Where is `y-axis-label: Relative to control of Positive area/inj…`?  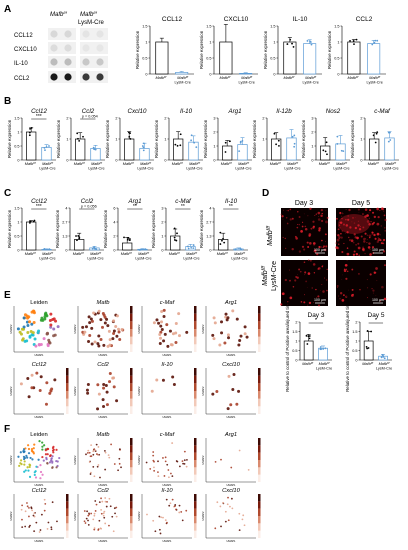 y-axis-label: Relative to control of Positive area/inj… is located at coordinates (287, 341).